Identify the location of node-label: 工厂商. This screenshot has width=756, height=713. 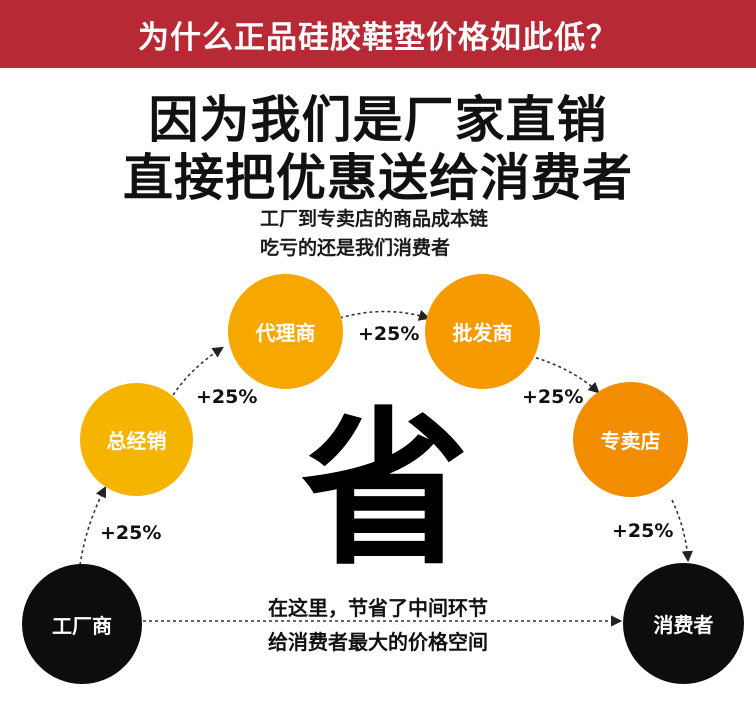
(82, 625).